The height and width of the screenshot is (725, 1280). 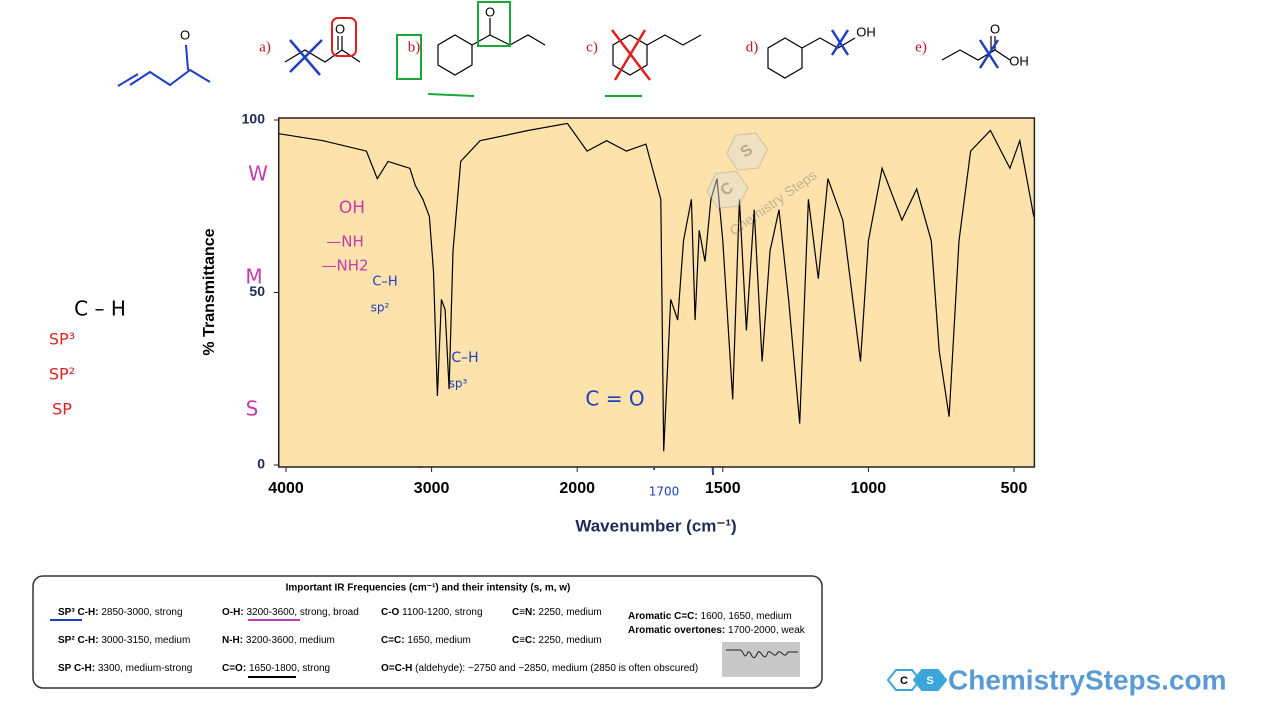 What do you see at coordinates (286, 488) in the screenshot?
I see `x-tick-label: 4000` at bounding box center [286, 488].